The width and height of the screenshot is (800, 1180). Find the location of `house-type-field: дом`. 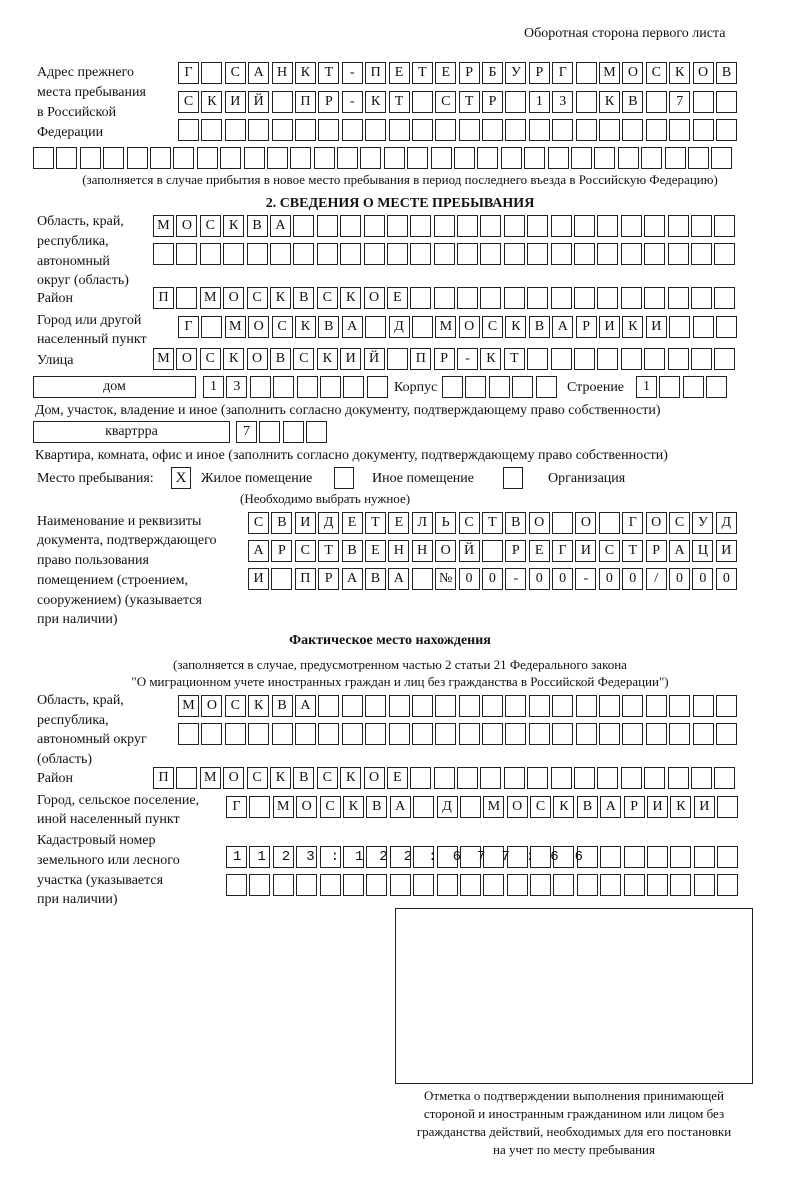

house-type-field: дом is located at coordinates (114, 387).